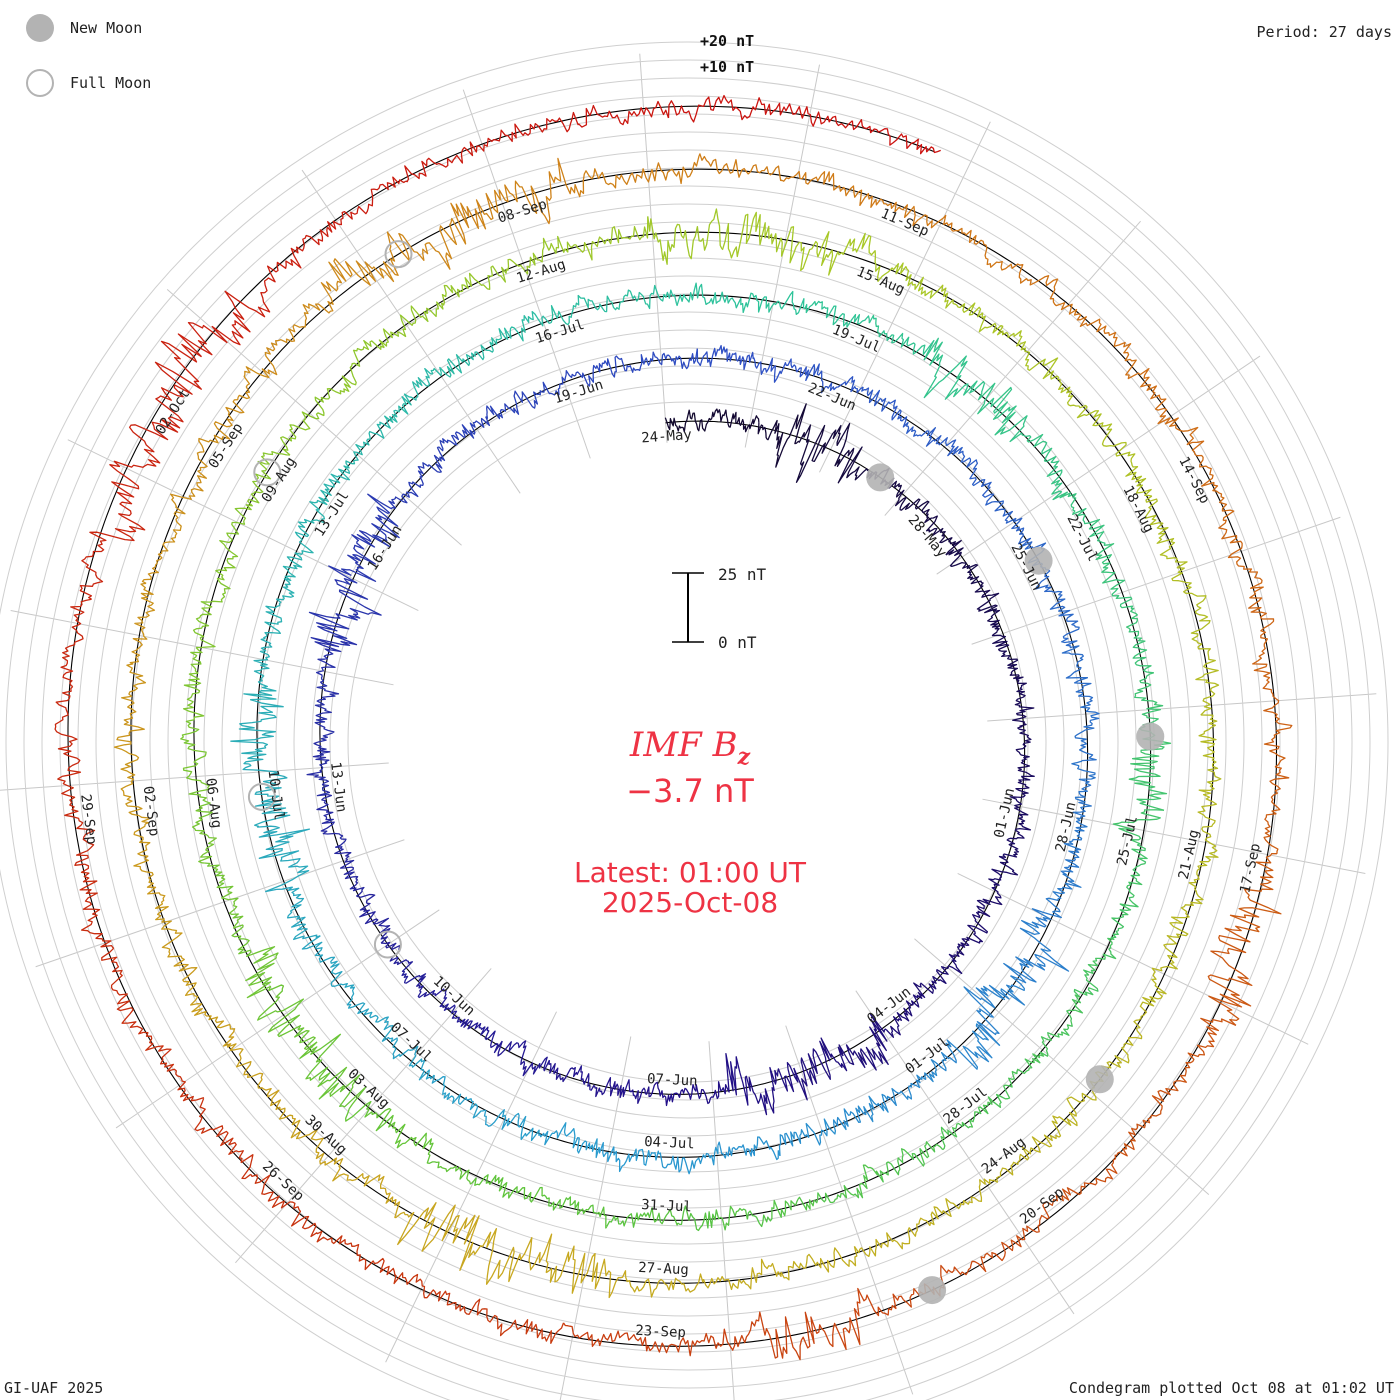  Describe the element at coordinates (54, 1388) in the screenshot. I see `footer-credit: GI-UAF 2025` at that location.